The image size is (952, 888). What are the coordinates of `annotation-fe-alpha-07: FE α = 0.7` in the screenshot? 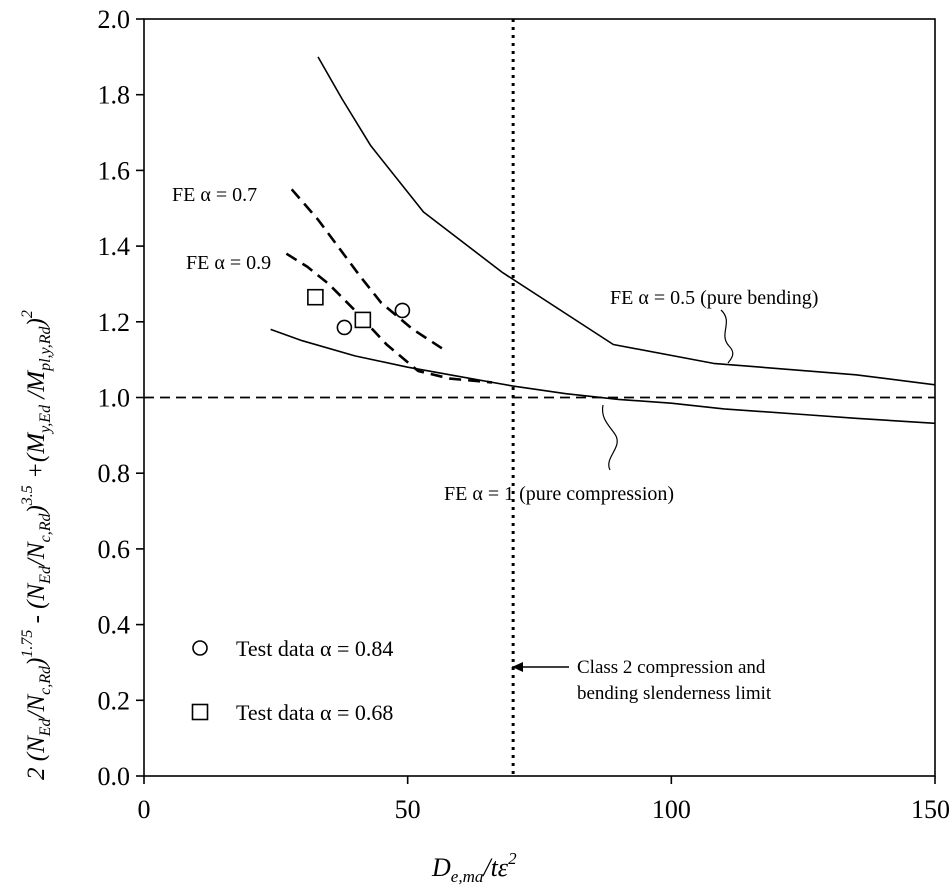 It's located at (214, 195).